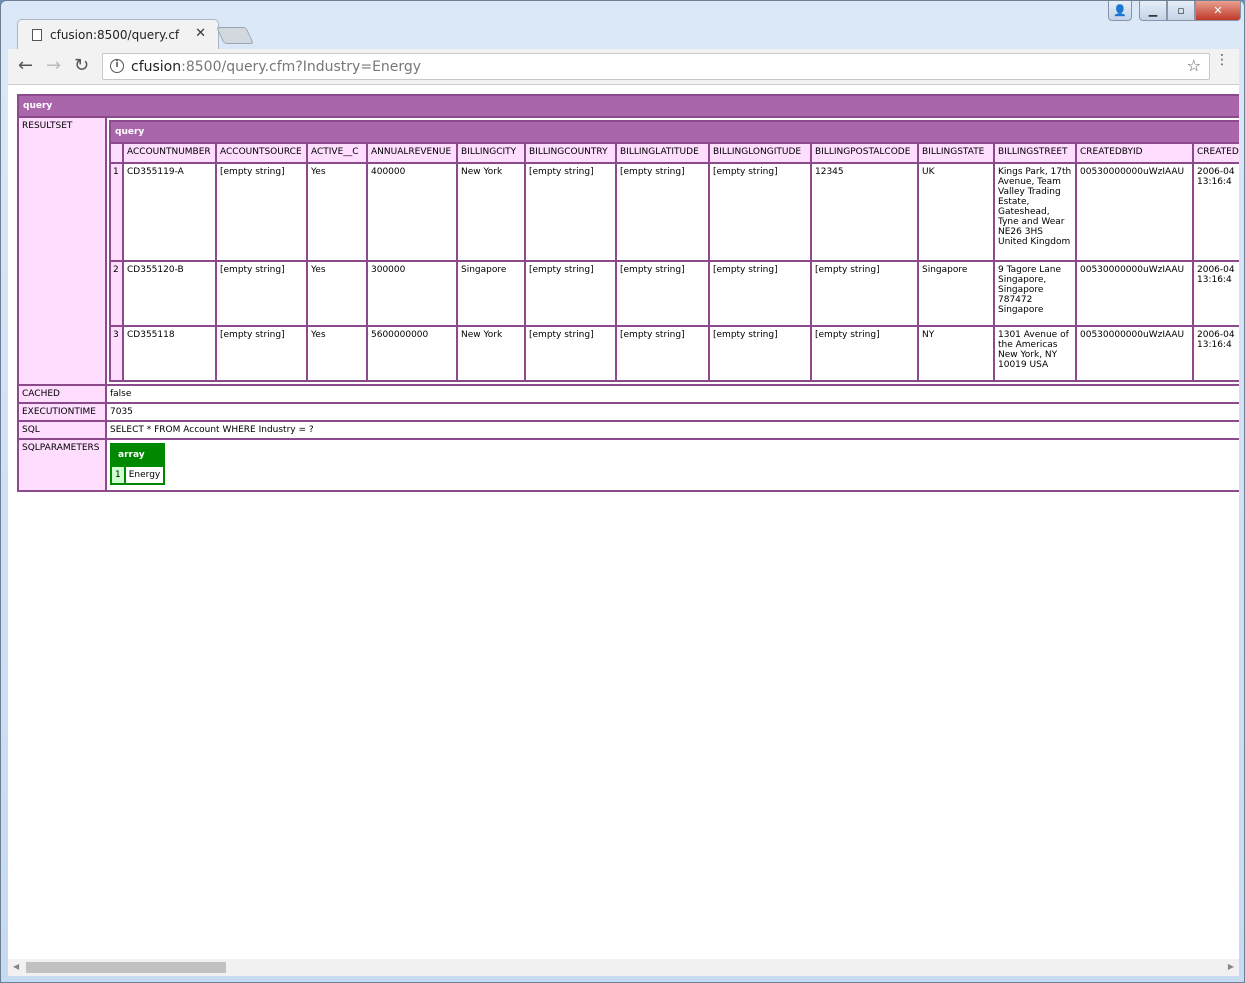 This screenshot has height=983, width=1245. I want to click on column-header: BILLINGSTATE, so click(956, 153).